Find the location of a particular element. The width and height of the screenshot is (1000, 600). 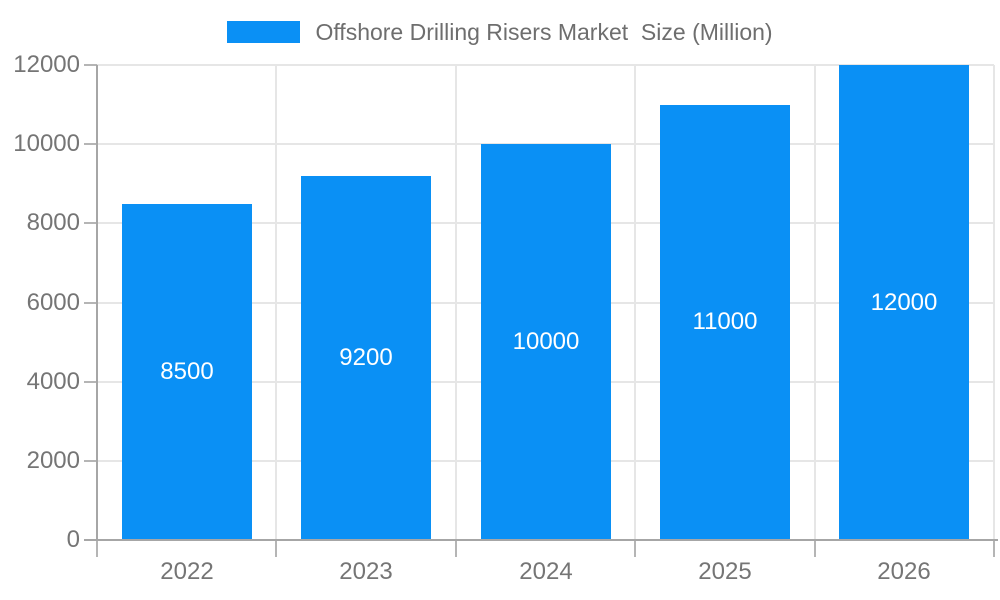

y-tick-label: 6000 is located at coordinates (53, 302).